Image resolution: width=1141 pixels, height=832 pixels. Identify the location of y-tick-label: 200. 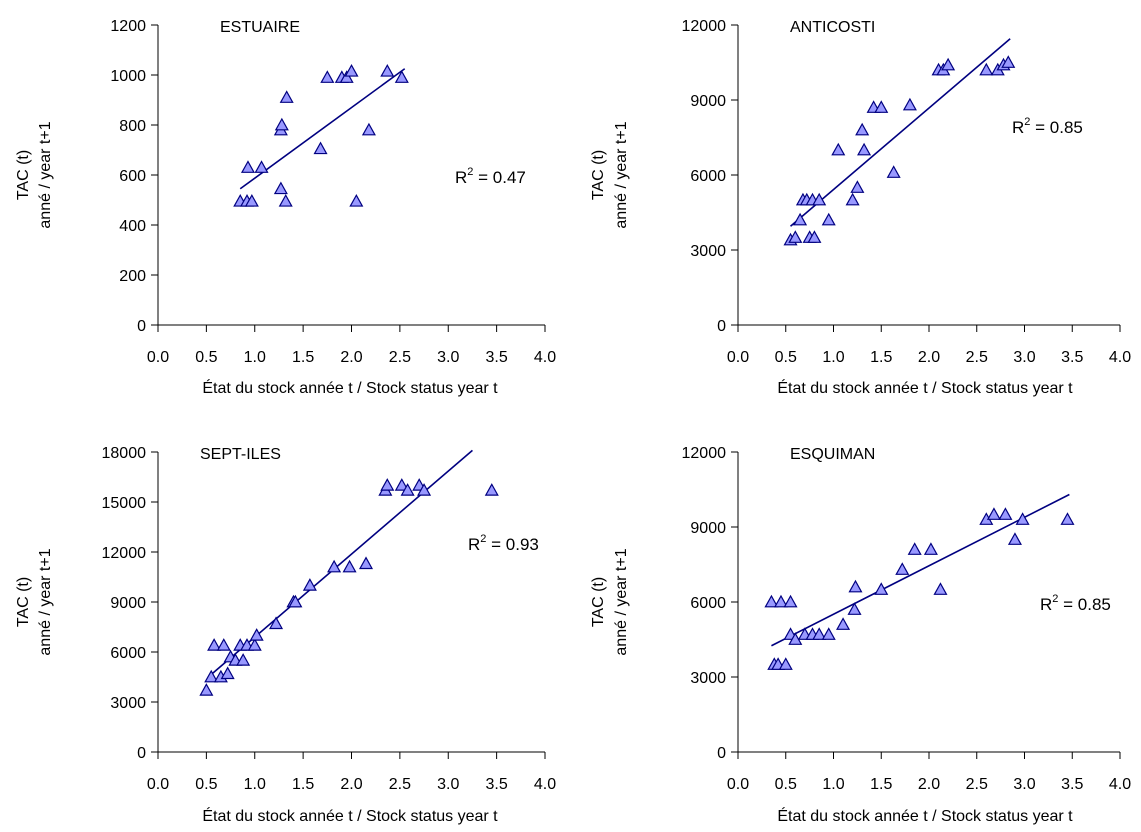
(132, 276).